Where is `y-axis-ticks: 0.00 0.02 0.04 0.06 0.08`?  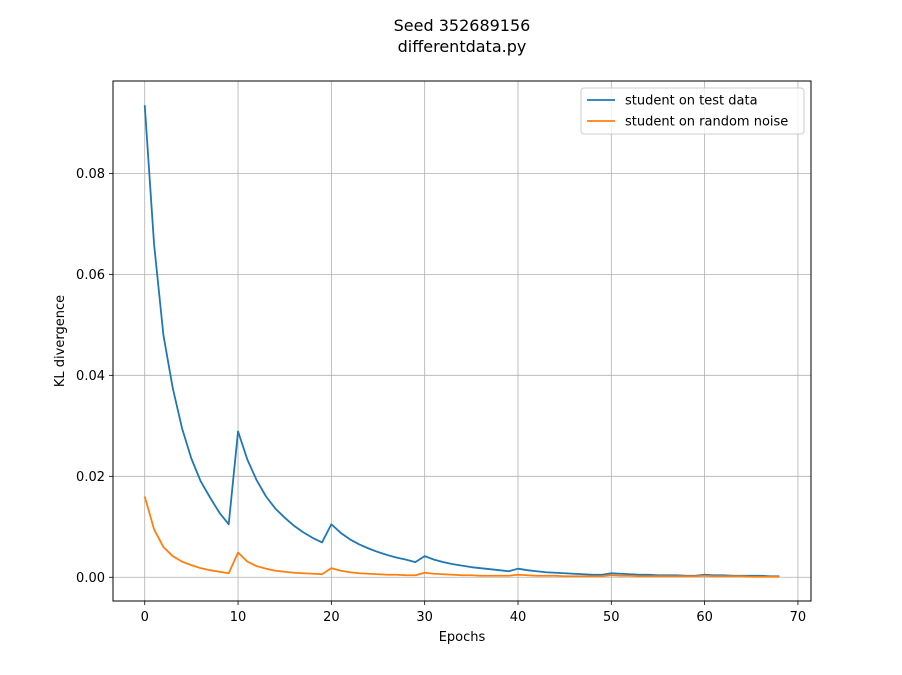
y-axis-ticks: 0.00 0.02 0.04 0.06 0.08 is located at coordinates (94, 376).